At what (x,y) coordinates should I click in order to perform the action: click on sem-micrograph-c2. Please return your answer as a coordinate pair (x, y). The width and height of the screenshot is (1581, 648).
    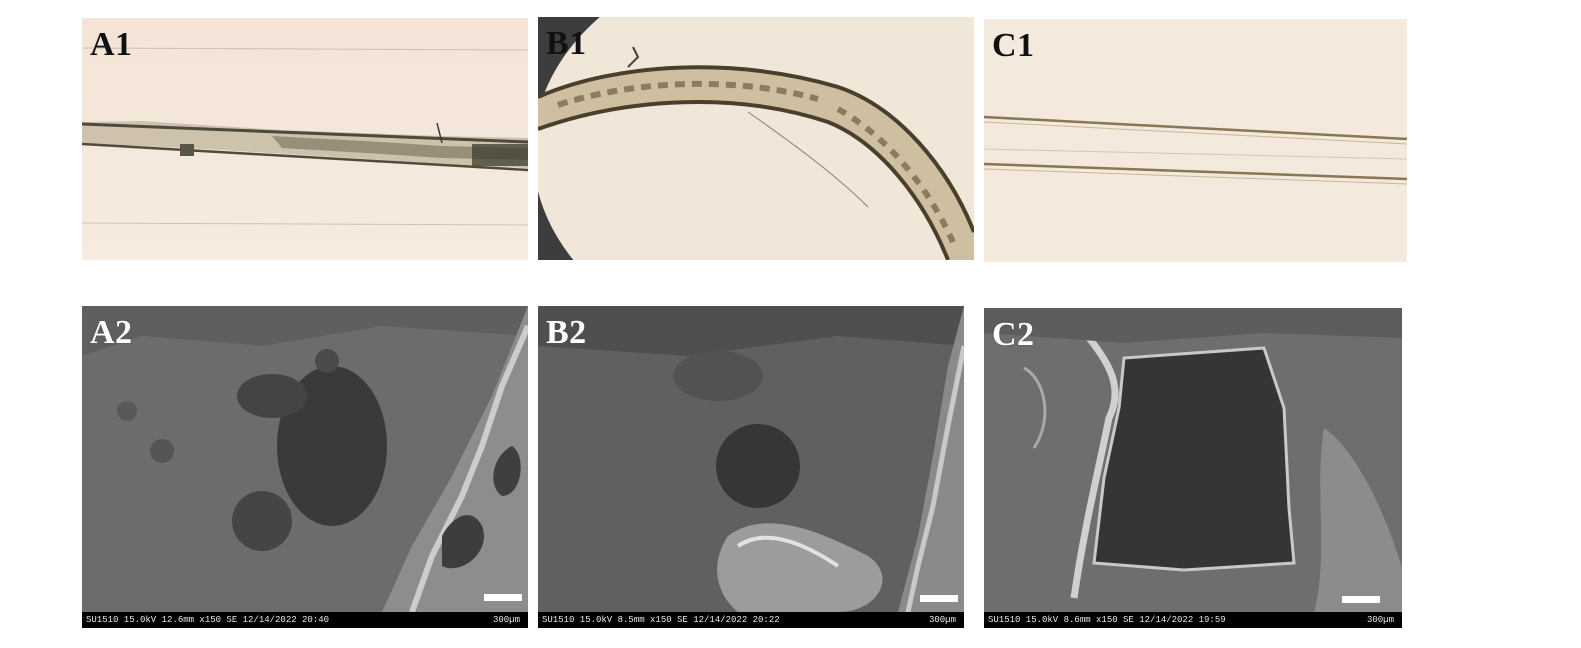
    Looking at the image, I should click on (1193, 468).